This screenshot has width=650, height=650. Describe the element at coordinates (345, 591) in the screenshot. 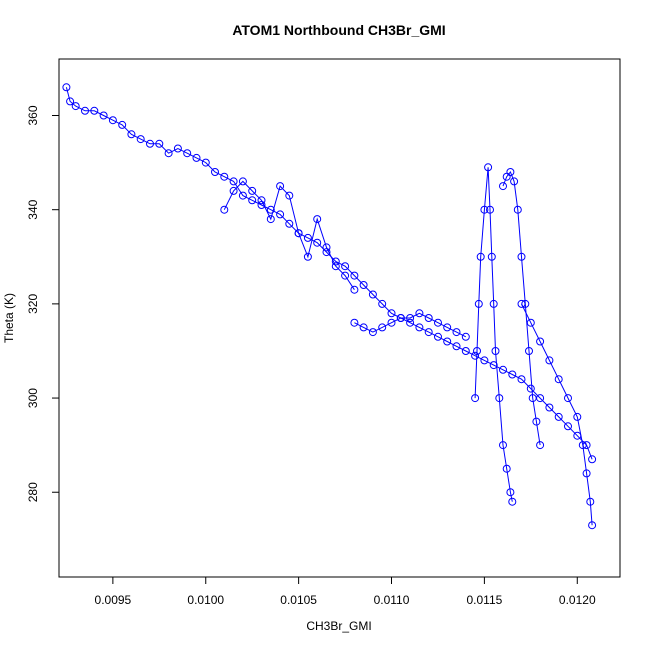

I see `x-axis: 0.0095 0.0100 0.0105 0.0110 0.0115 0.0120` at that location.